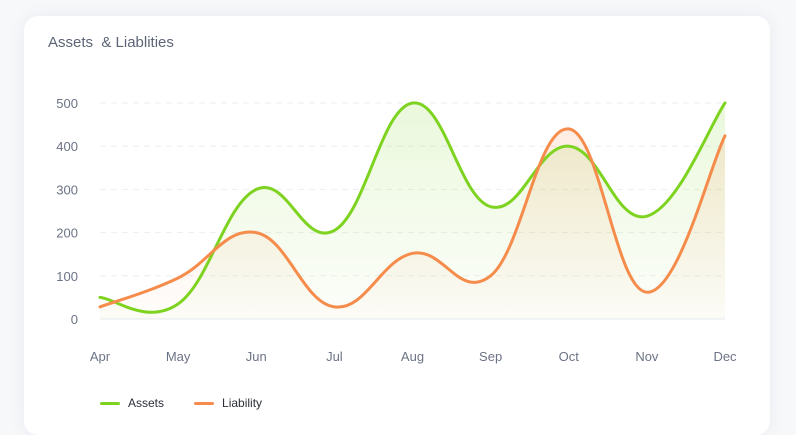 Image resolution: width=796 pixels, height=435 pixels. I want to click on legend-item-assets: Assets, so click(132, 403).